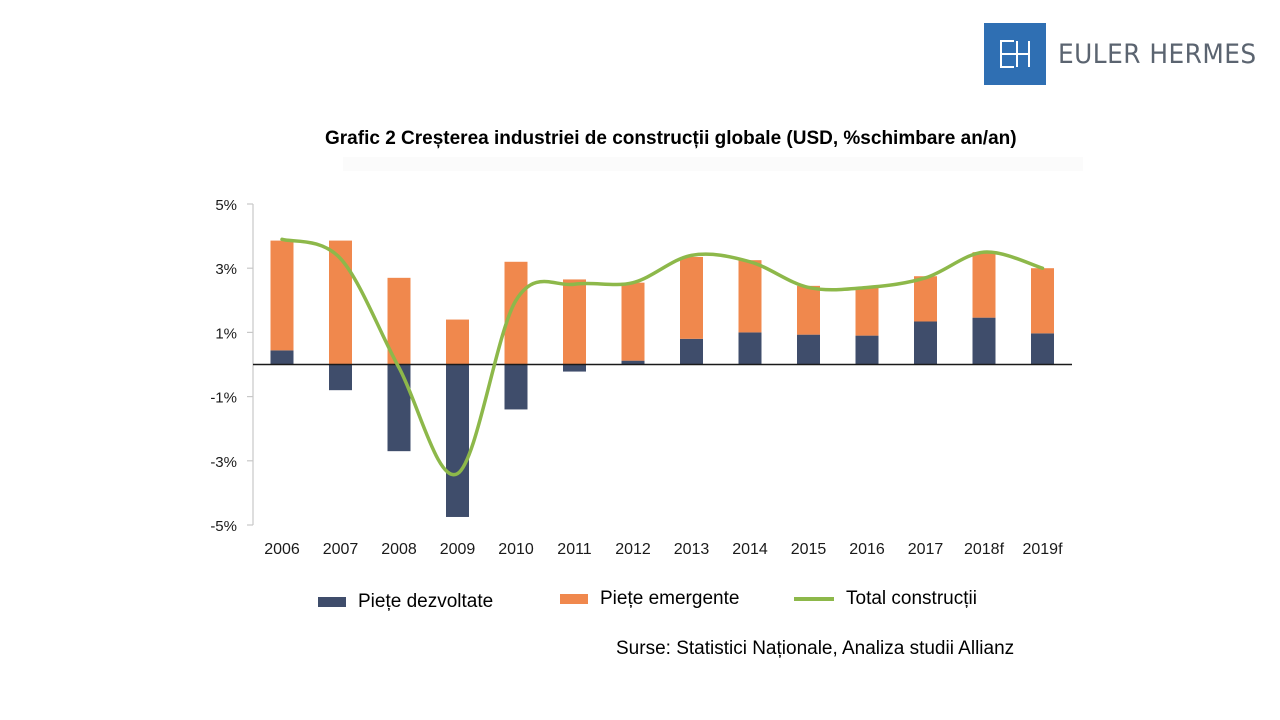 The height and width of the screenshot is (720, 1280). What do you see at coordinates (282, 295) in the screenshot?
I see `bar-emerging-2006` at bounding box center [282, 295].